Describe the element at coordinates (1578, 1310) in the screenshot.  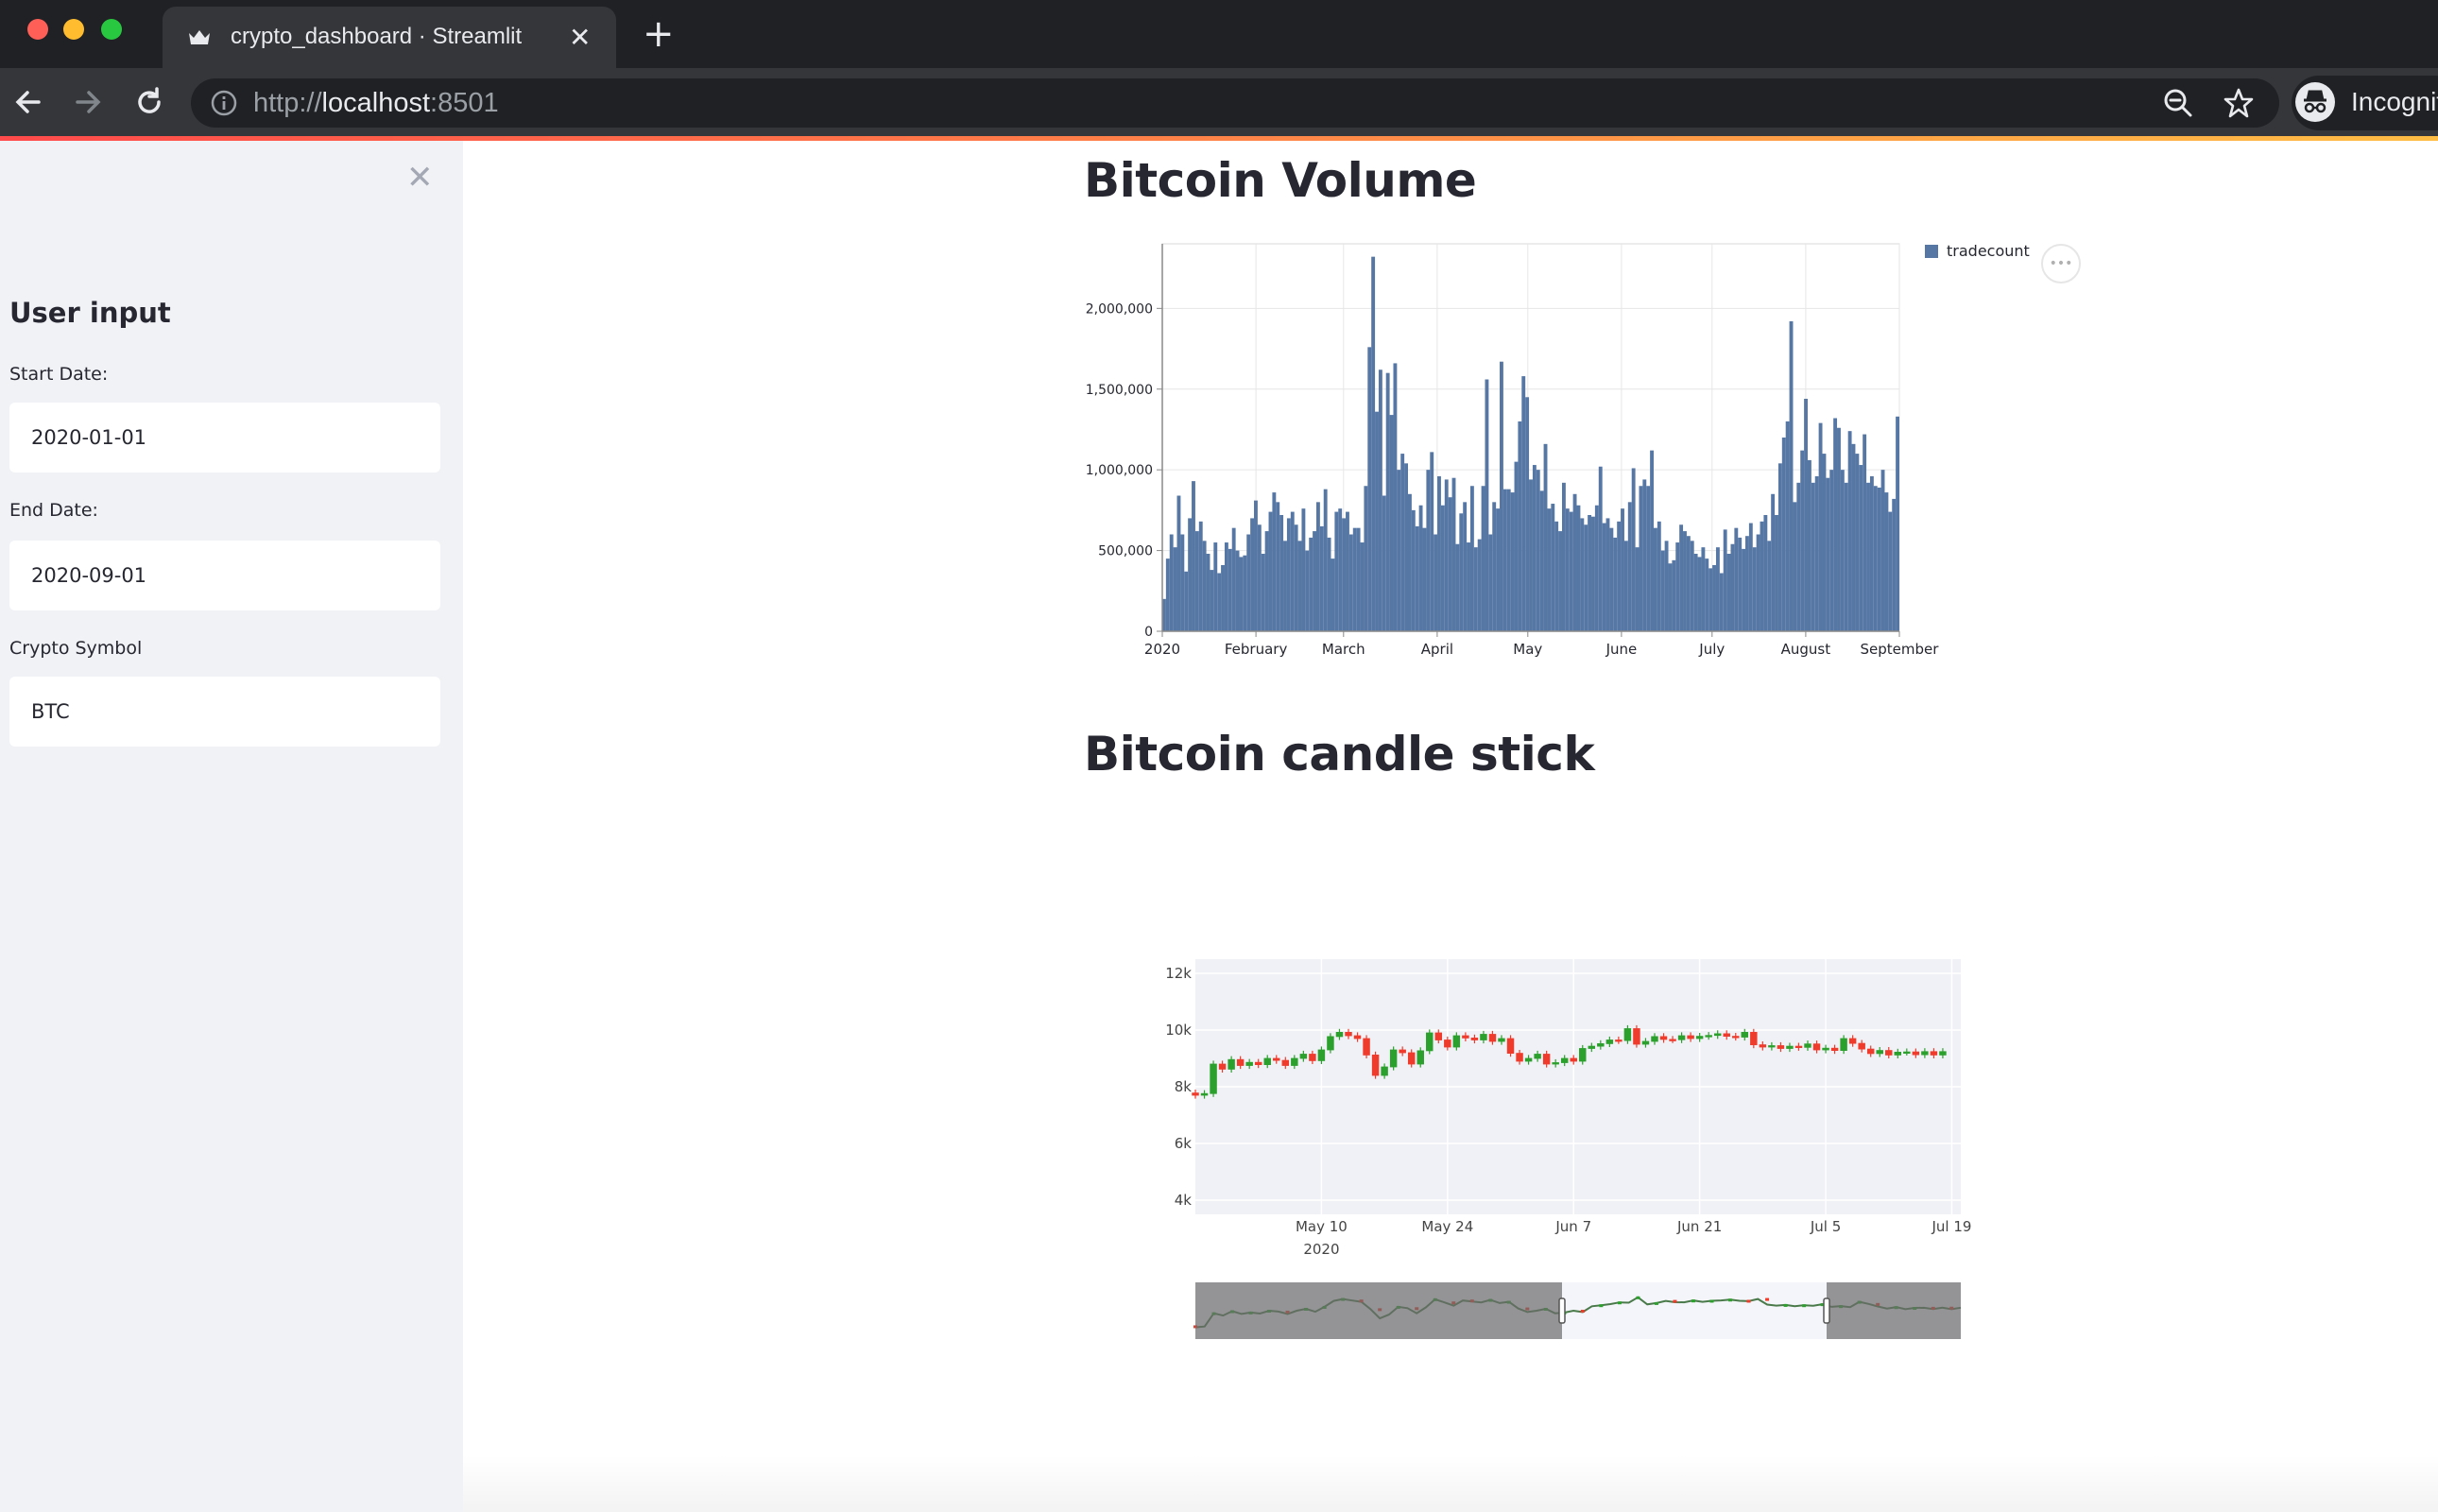
I see `range-slider` at that location.